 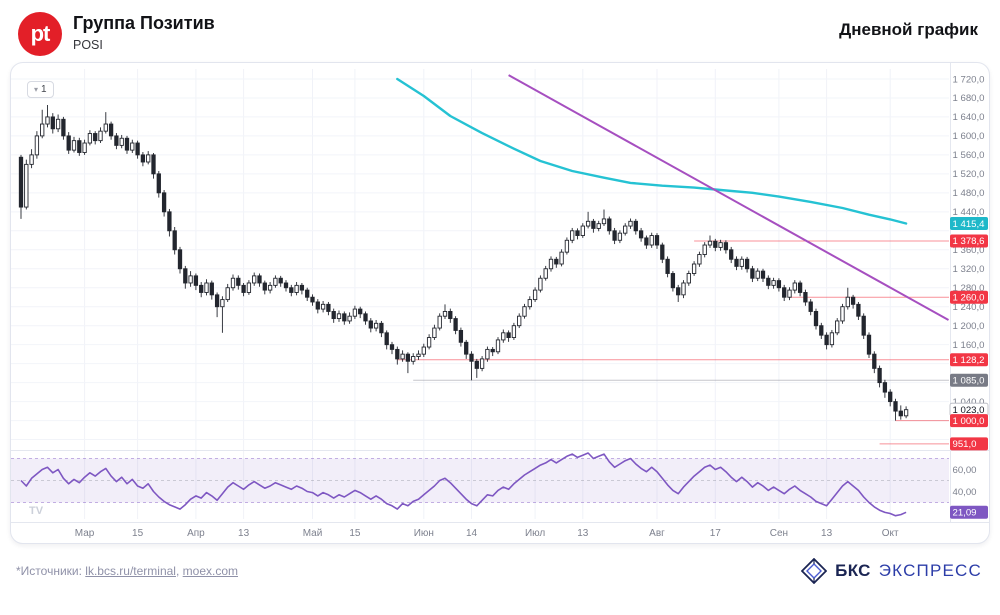 What do you see at coordinates (779, 533) in the screenshot?
I see `time-axis-label: Сен` at bounding box center [779, 533].